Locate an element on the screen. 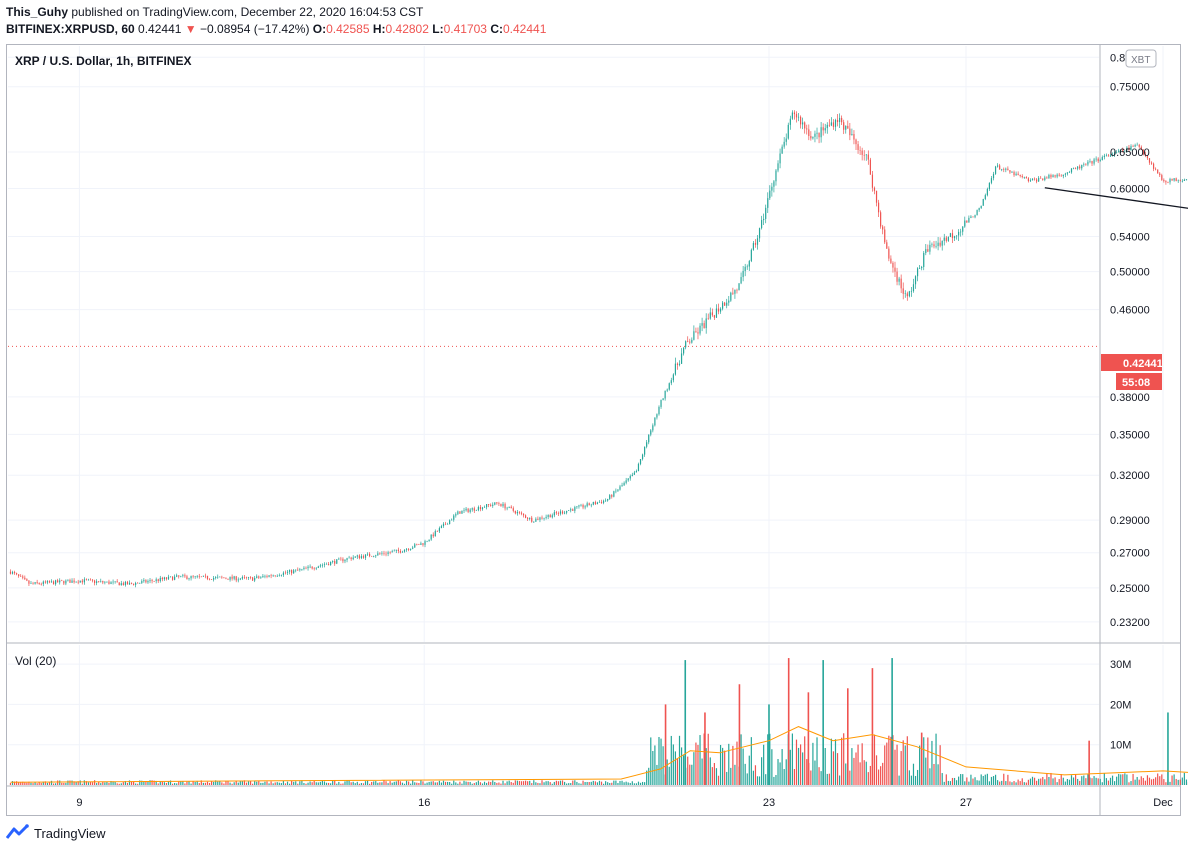  author-name: This_Guhy is located at coordinates (37, 12).